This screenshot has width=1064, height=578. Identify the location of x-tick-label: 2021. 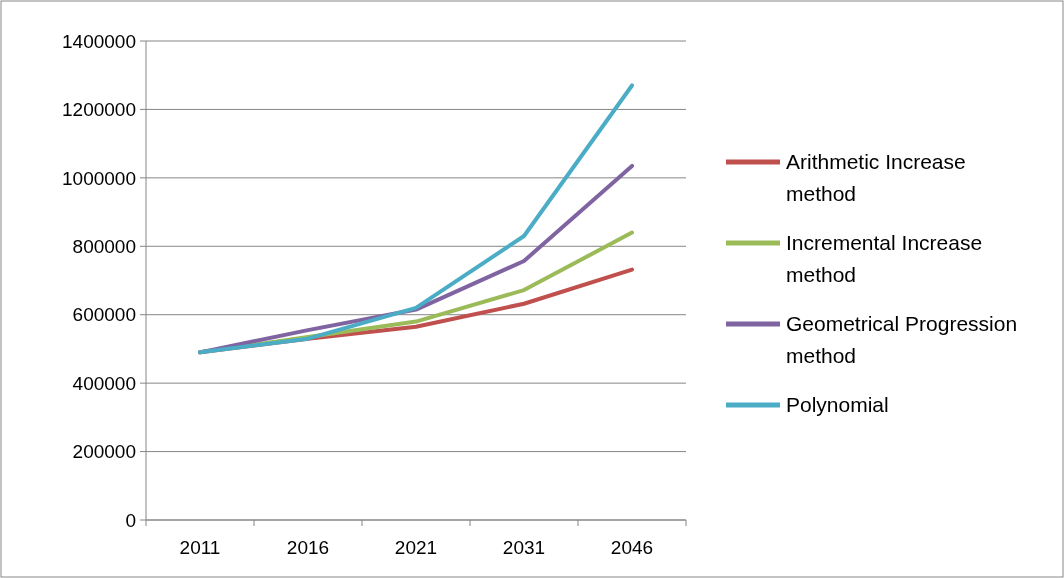
(416, 547).